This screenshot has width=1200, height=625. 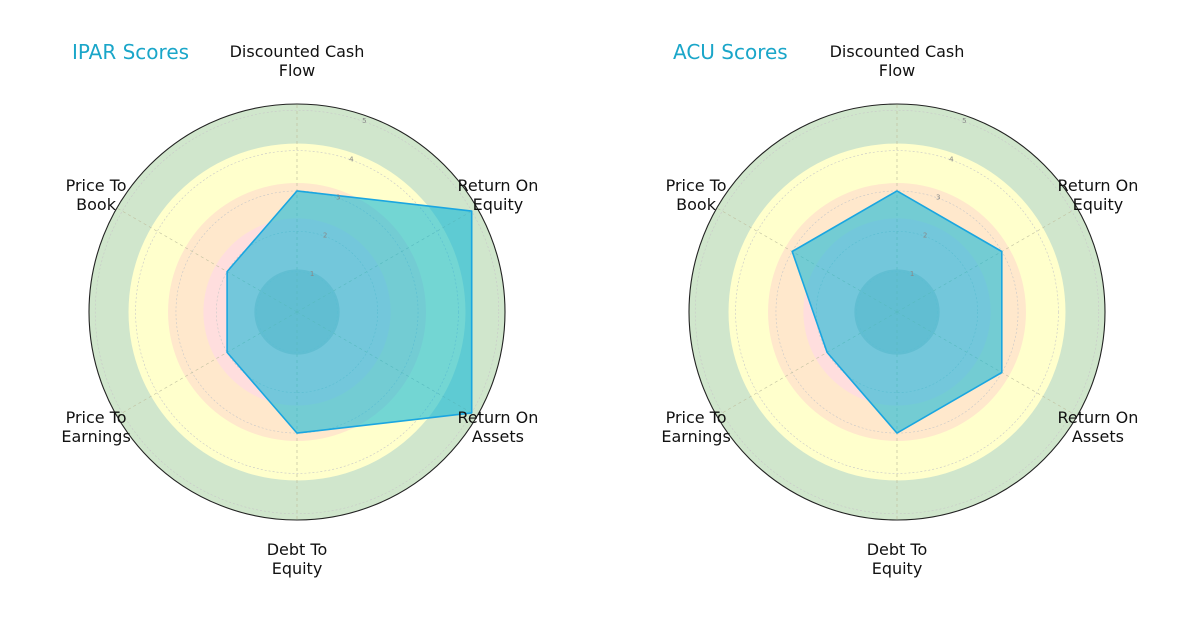 I want to click on grid-ring, so click(x=897, y=312).